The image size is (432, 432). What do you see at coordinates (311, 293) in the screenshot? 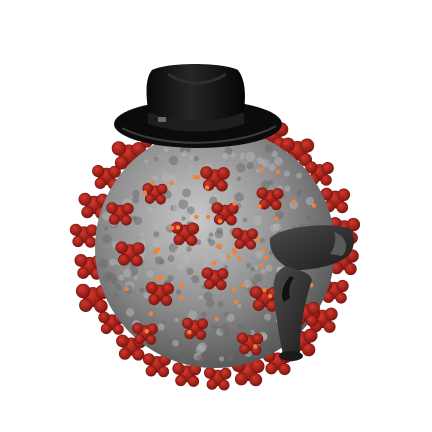
I see `barcode-scanner` at bounding box center [311, 293].